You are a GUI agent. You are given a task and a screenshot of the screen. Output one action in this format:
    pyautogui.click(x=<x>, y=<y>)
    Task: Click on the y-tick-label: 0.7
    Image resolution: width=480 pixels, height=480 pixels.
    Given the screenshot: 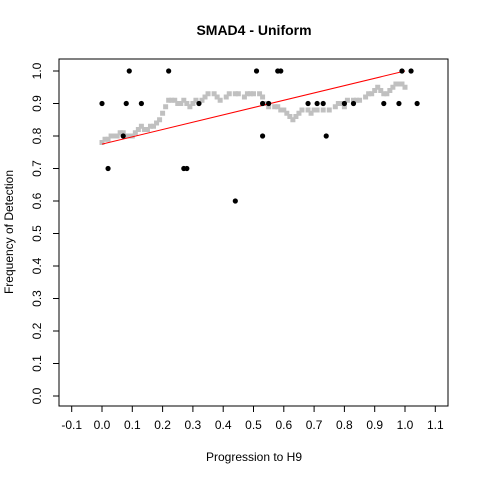 What is the action you would take?
    pyautogui.click(x=37, y=168)
    